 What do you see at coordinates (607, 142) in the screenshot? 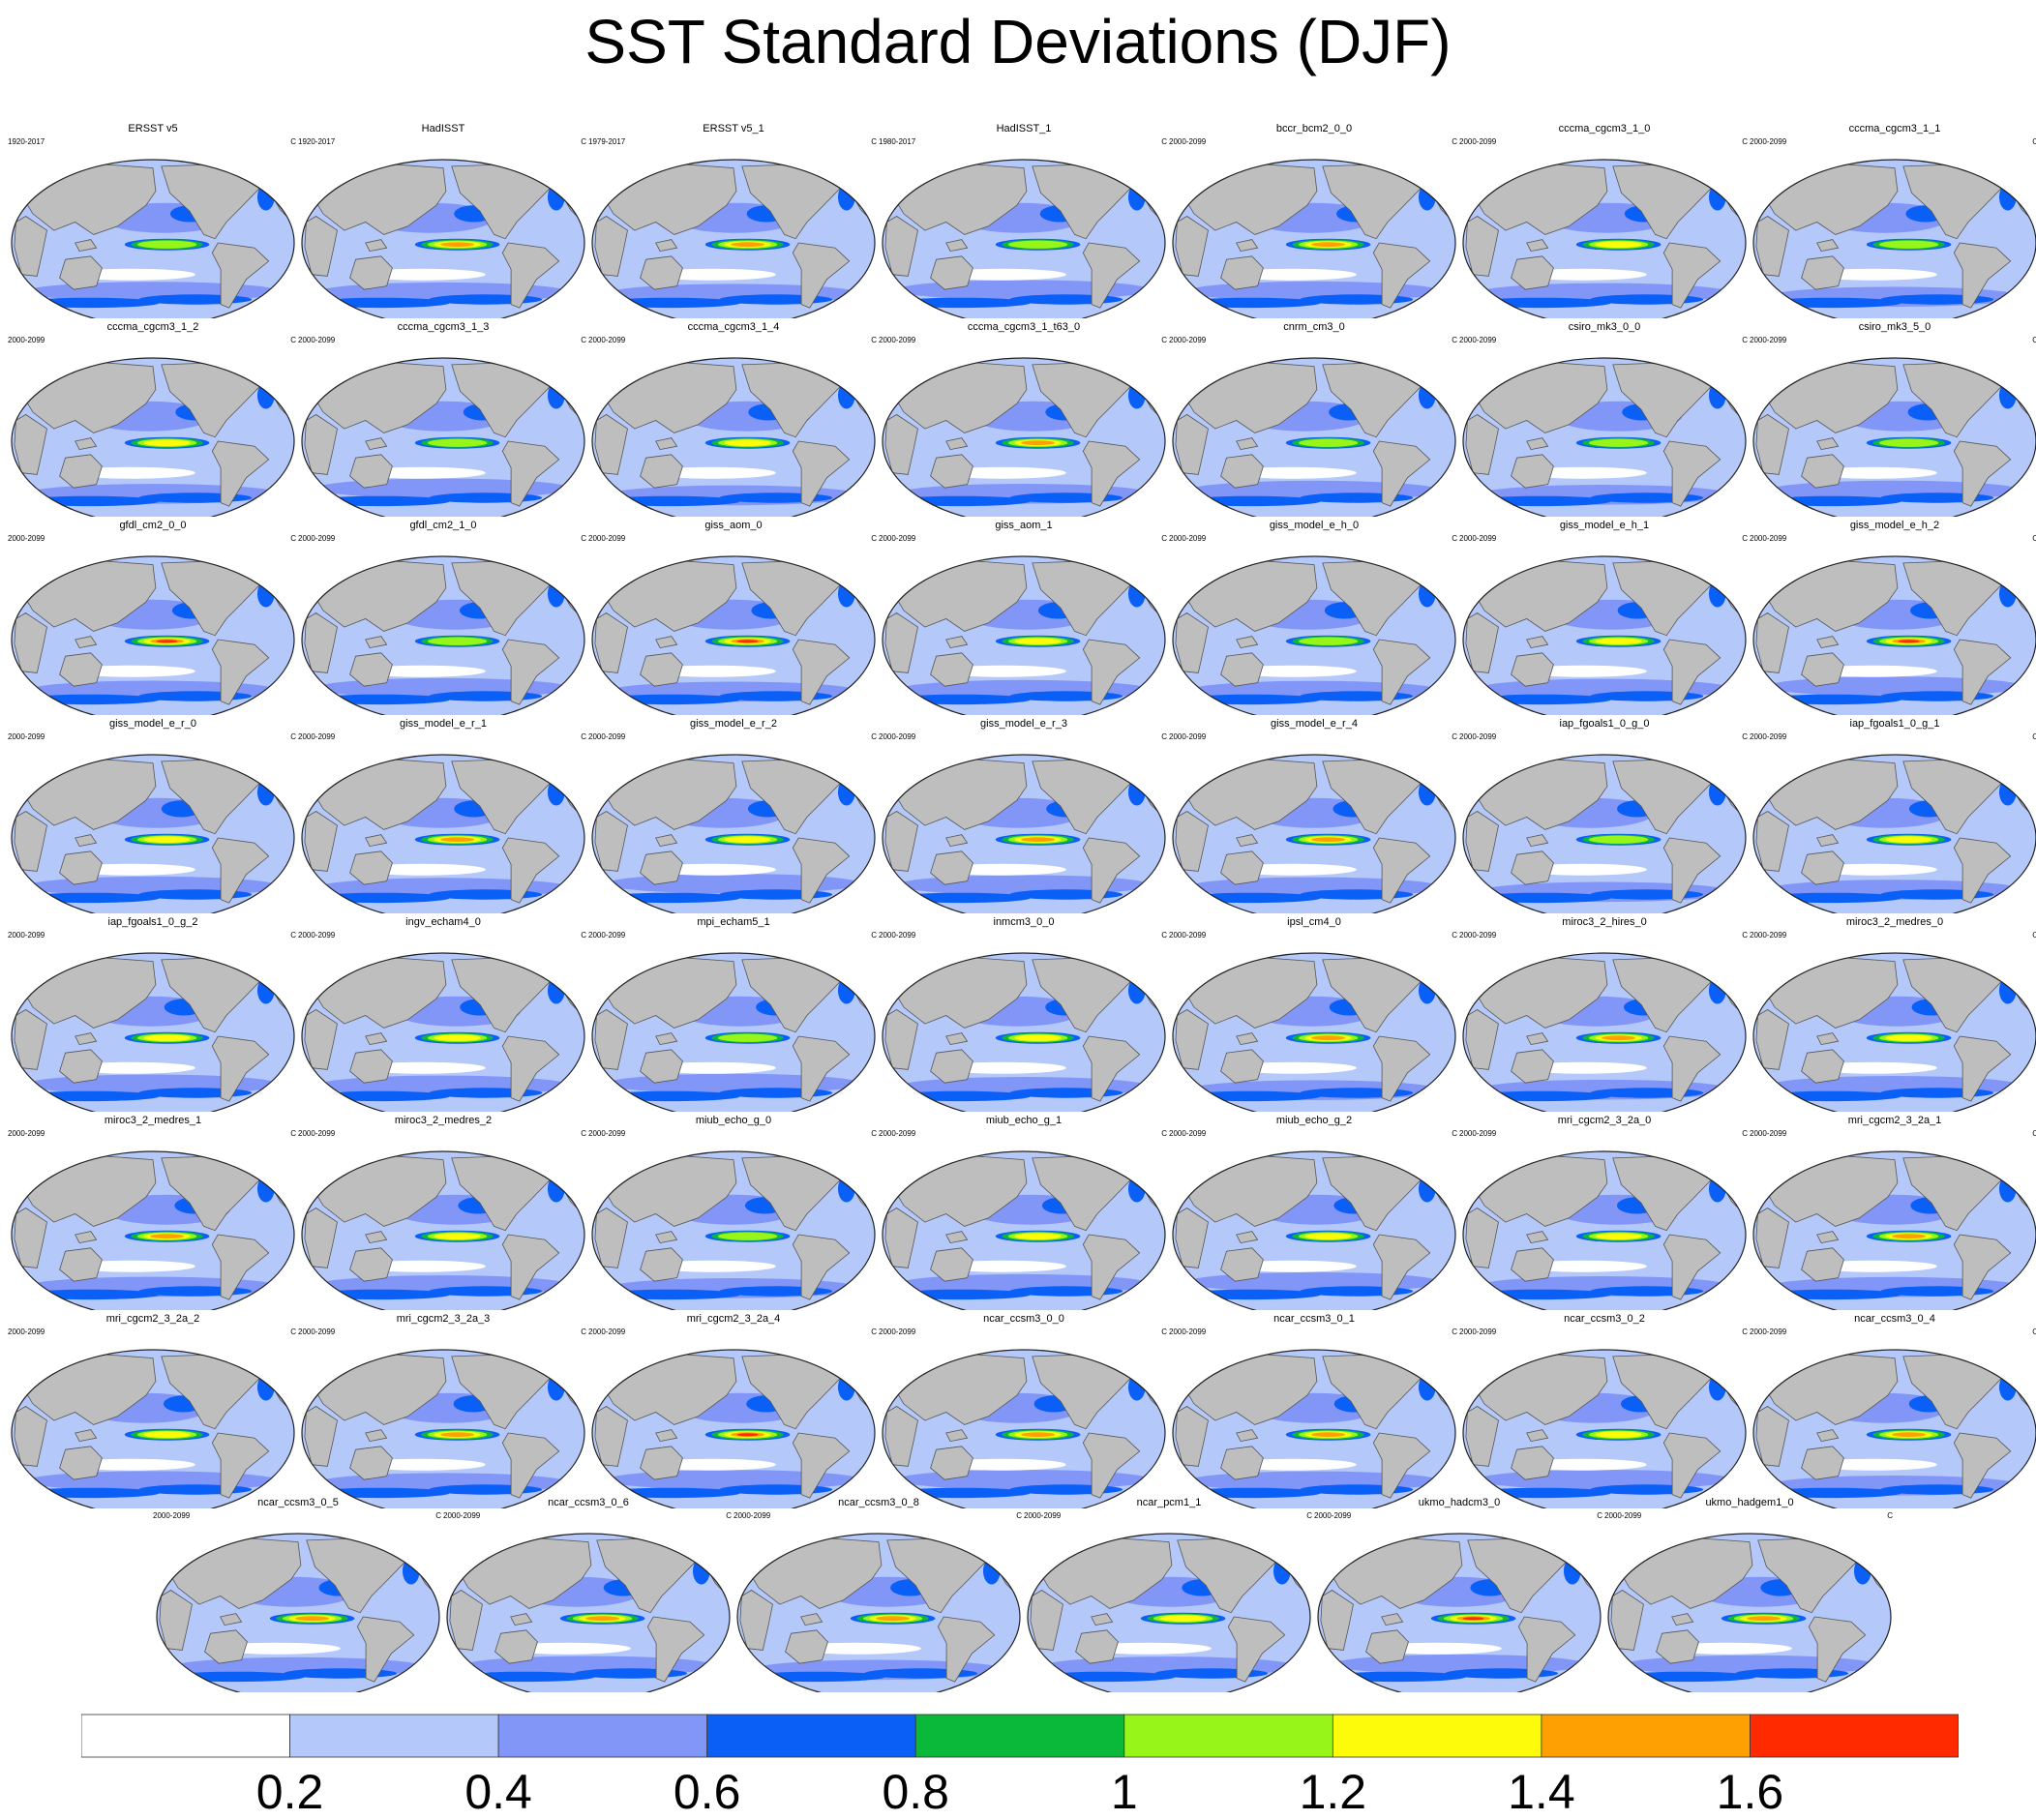
I see `panel-years: 1979-2017` at bounding box center [607, 142].